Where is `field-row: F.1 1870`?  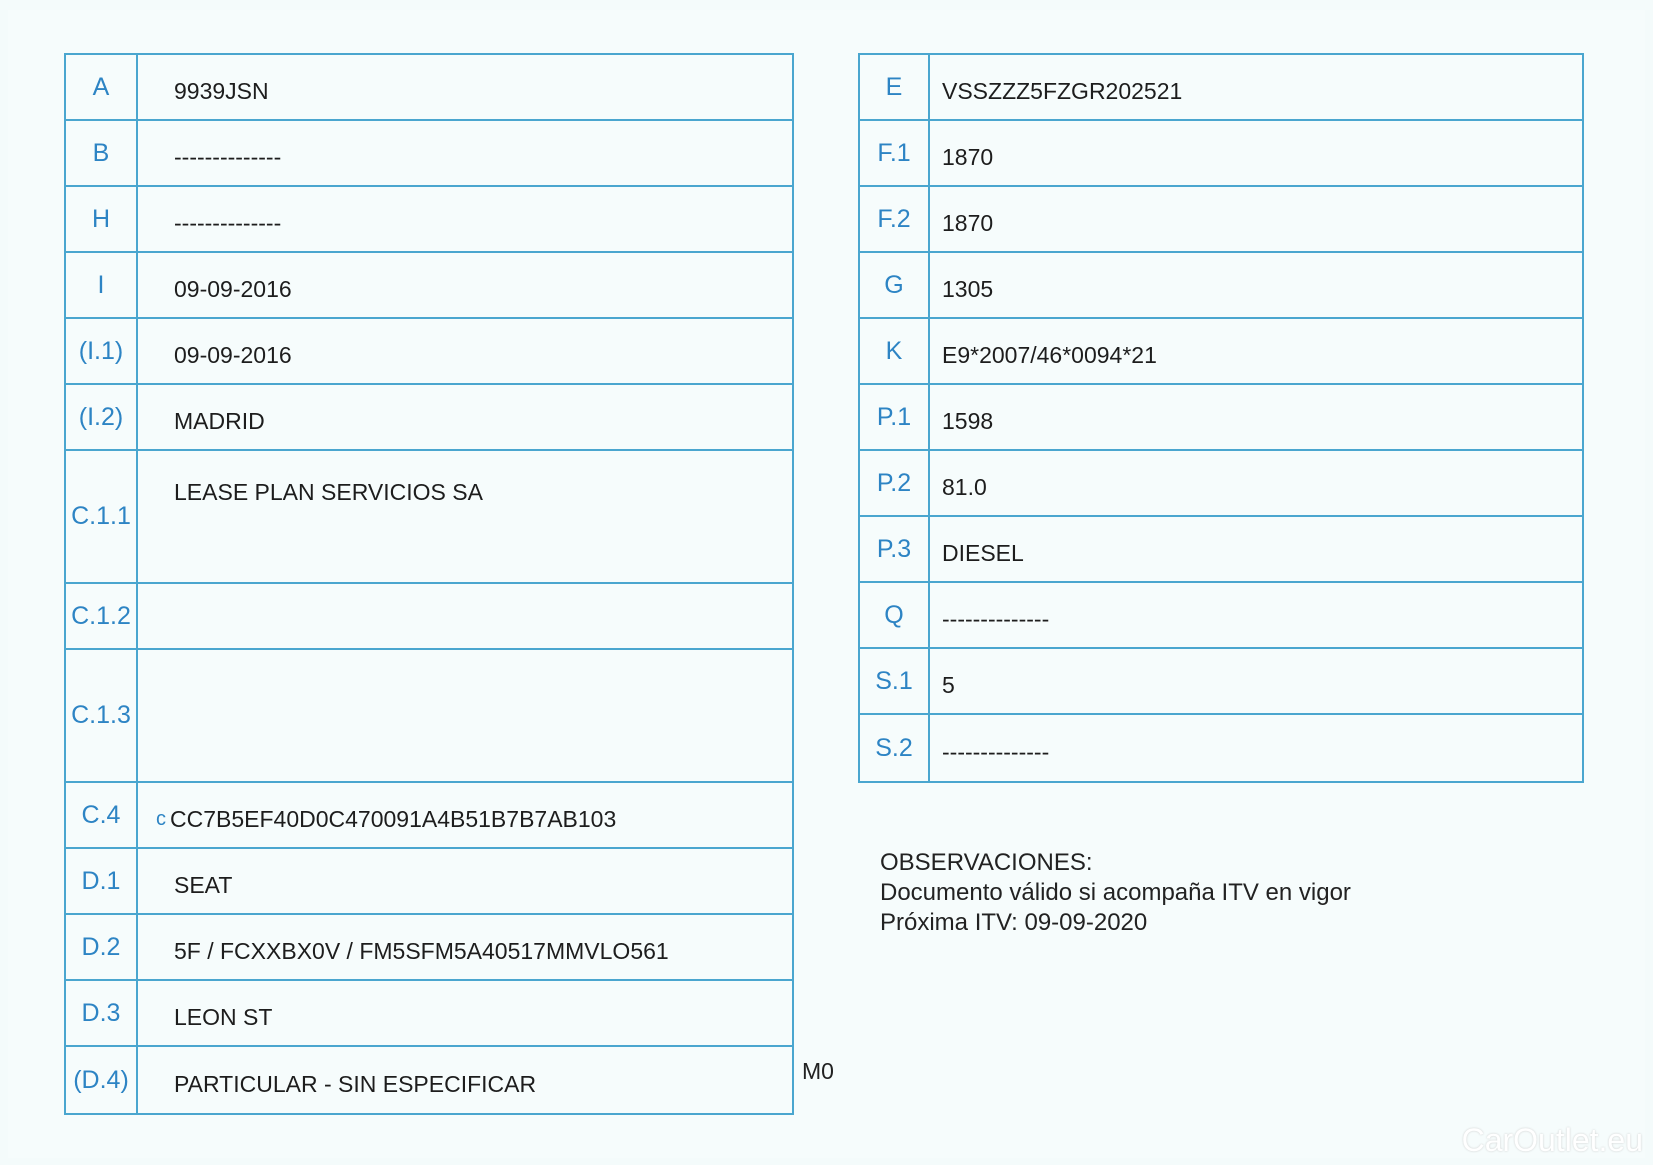 field-row: F.1 1870 is located at coordinates (1221, 154).